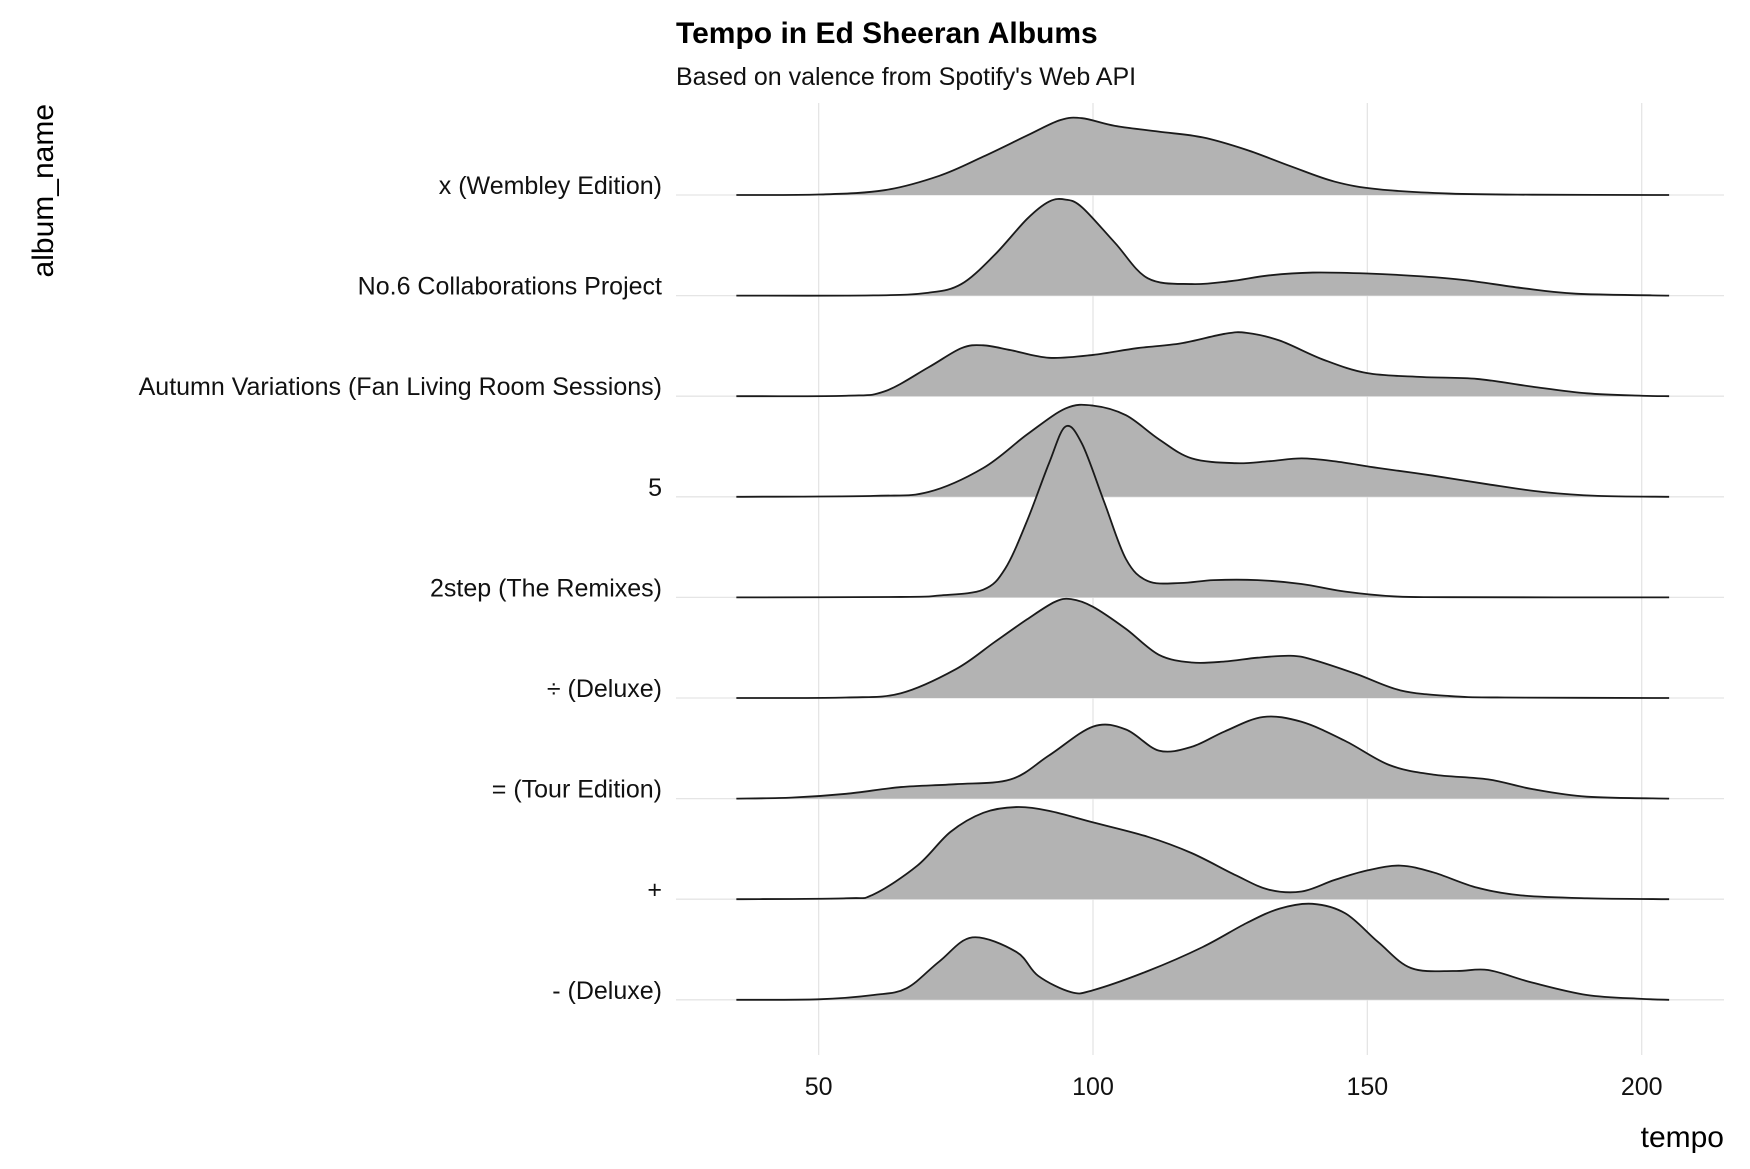 The height and width of the screenshot is (1169, 1750). I want to click on y-axis-label: ÷ (Deluxe), so click(604, 689).